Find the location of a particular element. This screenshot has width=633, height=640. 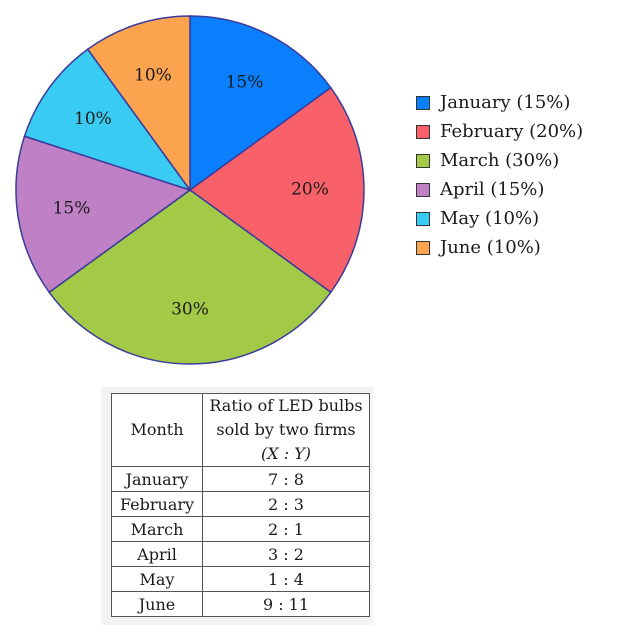

legend-label-may: May (10%) is located at coordinates (490, 218).